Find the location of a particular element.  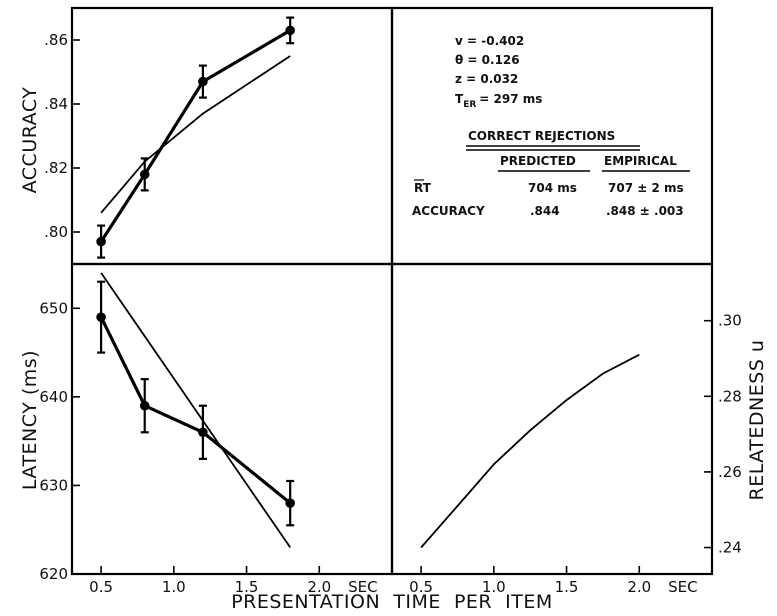

param-ter: TER = 297 ms is located at coordinates (498, 101).